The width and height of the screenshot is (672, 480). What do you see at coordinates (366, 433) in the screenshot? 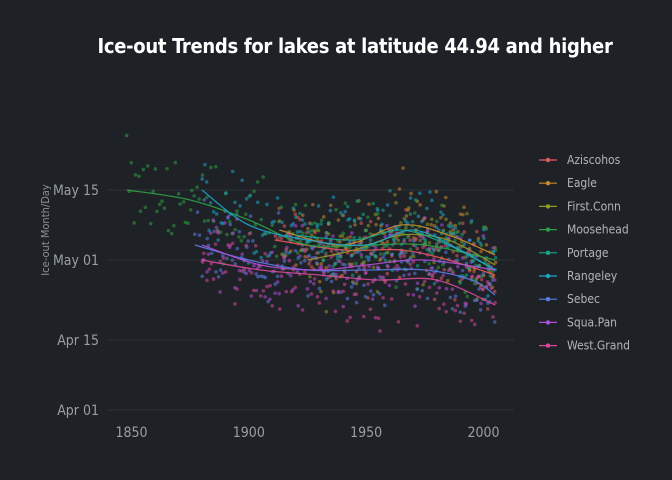
I see `x-tick-label: 1950` at bounding box center [366, 433].